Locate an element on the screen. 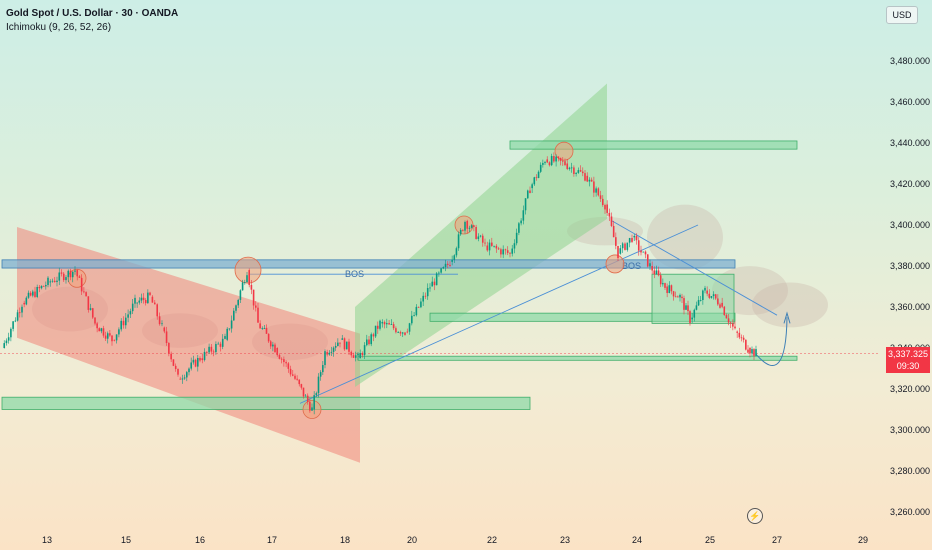 The height and width of the screenshot is (550, 932). lightning-icon: ⚡ is located at coordinates (755, 516).